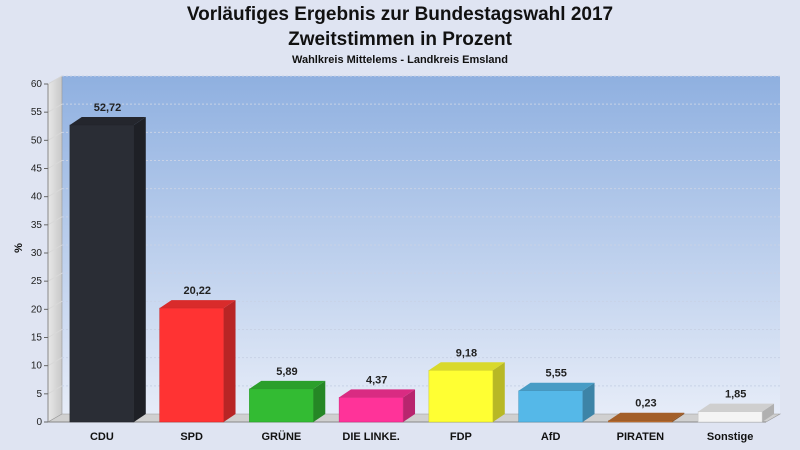  What do you see at coordinates (37, 197) in the screenshot?
I see `y-tick-label: 40` at bounding box center [37, 197].